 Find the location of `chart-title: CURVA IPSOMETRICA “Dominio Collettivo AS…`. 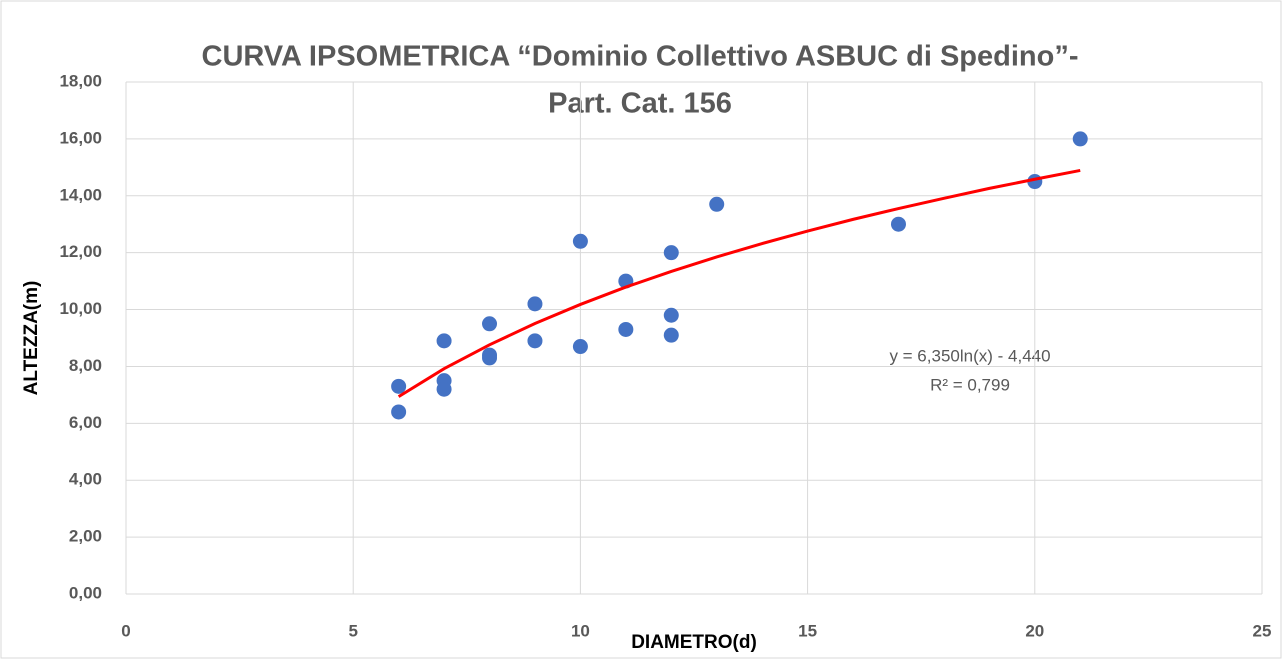

chart-title: CURVA IPSOMETRICA “Dominio Collettivo AS… is located at coordinates (640, 57).